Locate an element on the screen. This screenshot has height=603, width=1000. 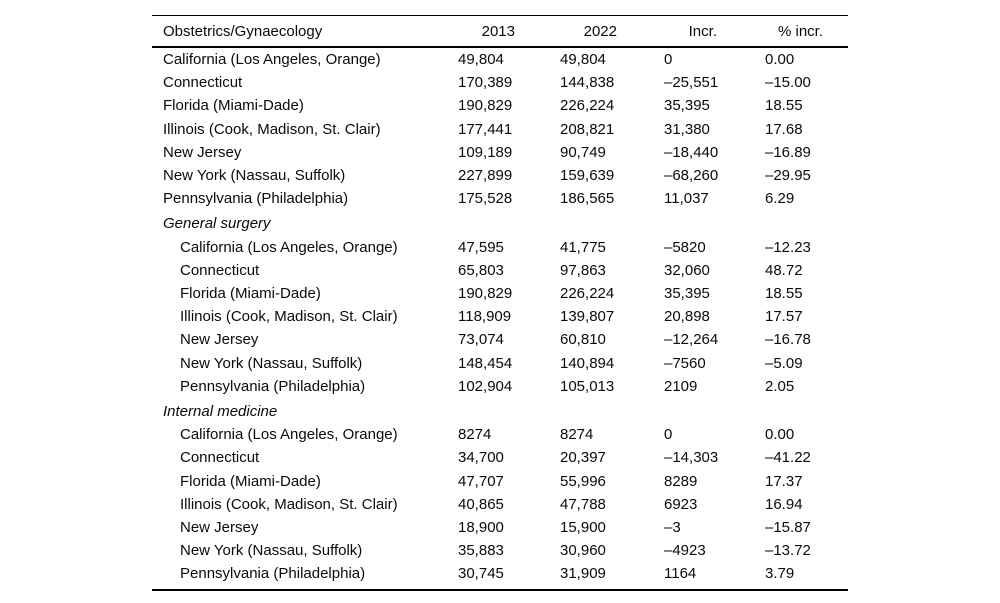
value-cell: 227,899 is located at coordinates (485, 176).